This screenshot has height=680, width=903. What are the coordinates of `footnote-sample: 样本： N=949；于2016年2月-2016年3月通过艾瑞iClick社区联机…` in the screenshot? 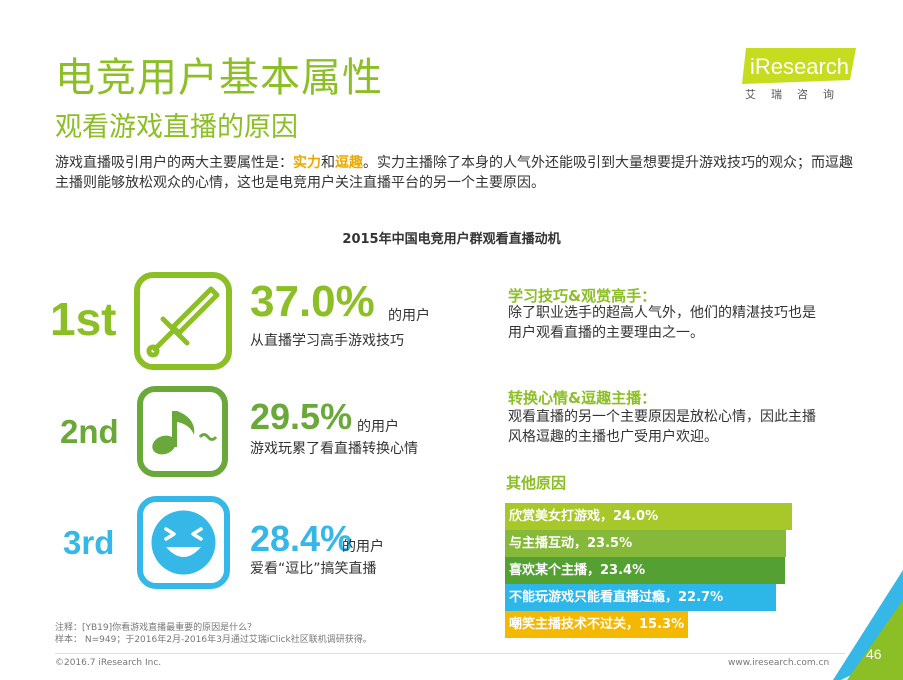 It's located at (213, 640).